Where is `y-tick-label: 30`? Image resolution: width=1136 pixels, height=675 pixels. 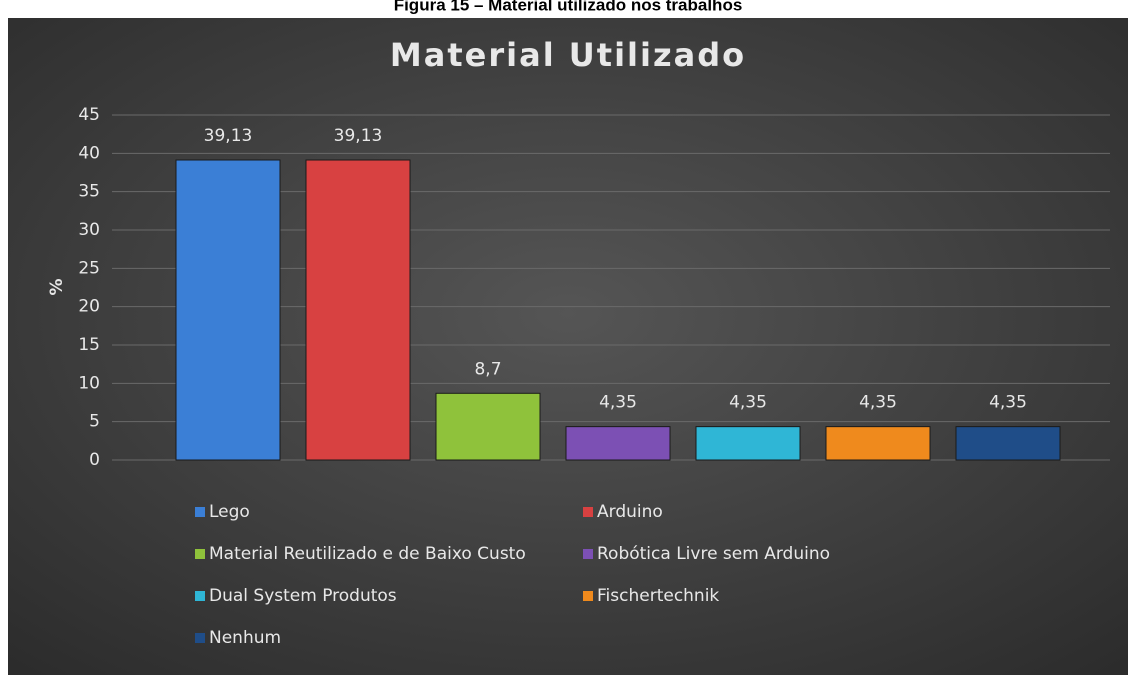
y-tick-label: 30 is located at coordinates (89, 230).